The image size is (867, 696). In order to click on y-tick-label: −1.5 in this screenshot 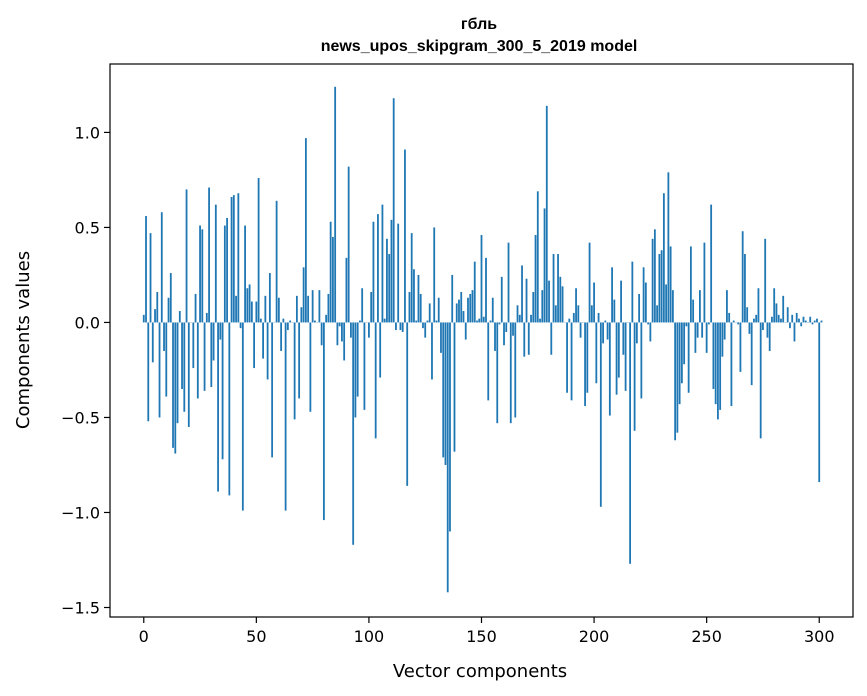, I will do `click(80, 607)`.